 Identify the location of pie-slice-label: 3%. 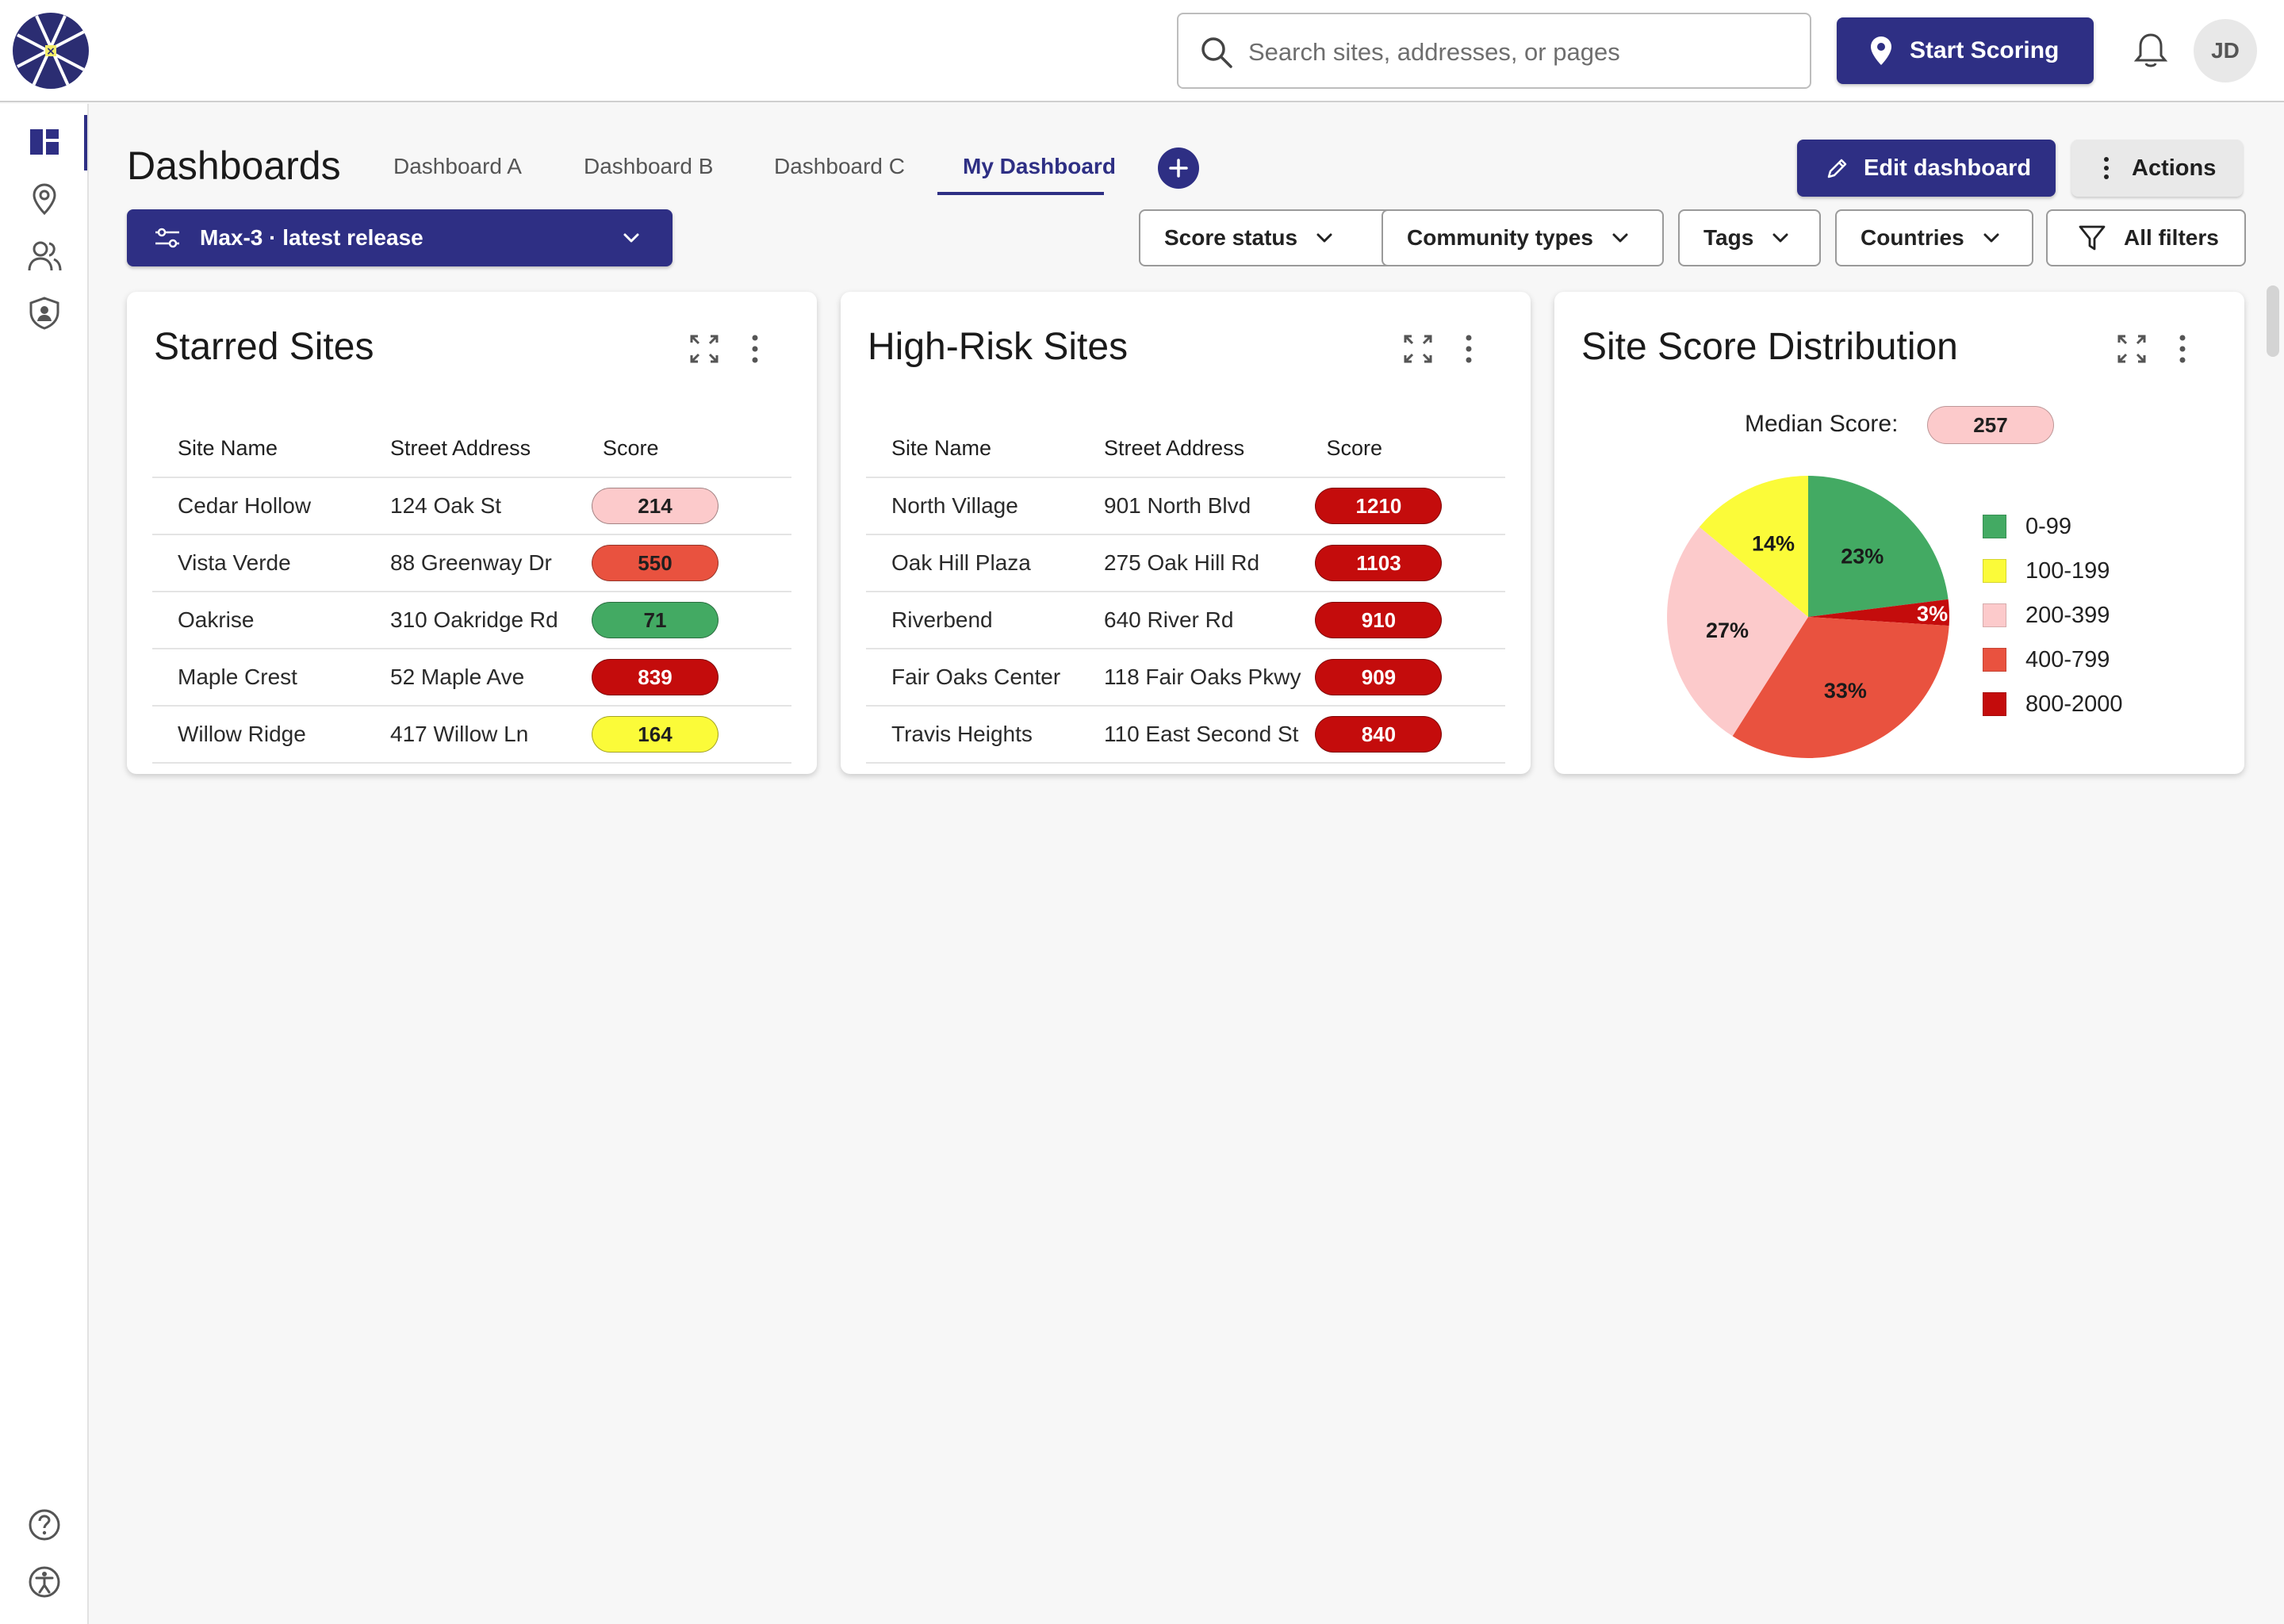
(1932, 614).